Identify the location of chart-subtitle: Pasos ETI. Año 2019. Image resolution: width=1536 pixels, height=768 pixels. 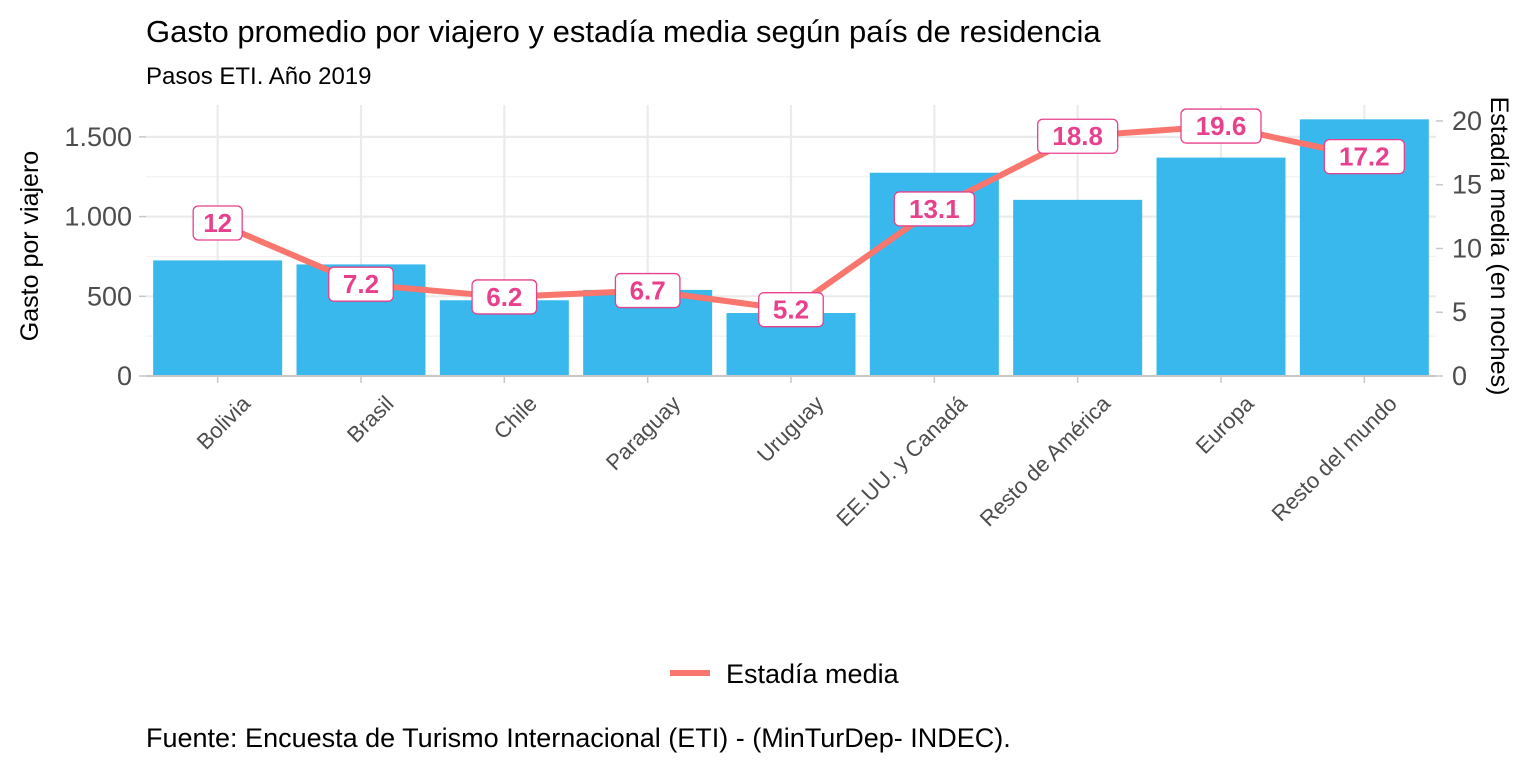
(258, 76).